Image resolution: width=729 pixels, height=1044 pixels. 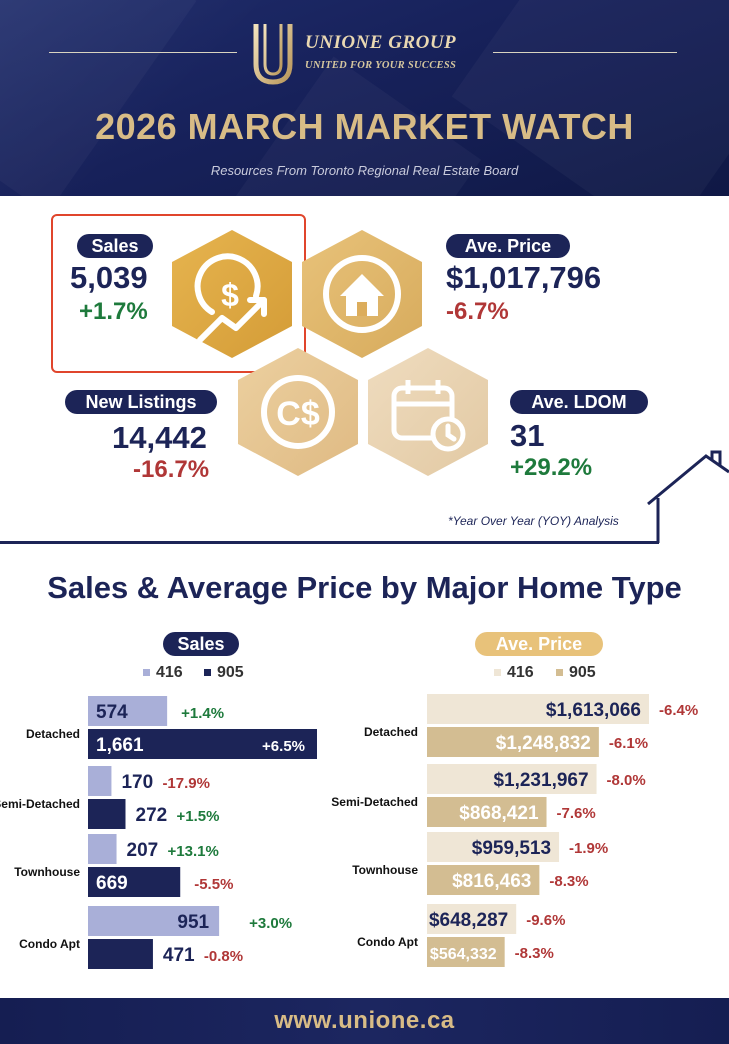 What do you see at coordinates (120, 745) in the screenshot?
I see `sales-value-label: 1,661` at bounding box center [120, 745].